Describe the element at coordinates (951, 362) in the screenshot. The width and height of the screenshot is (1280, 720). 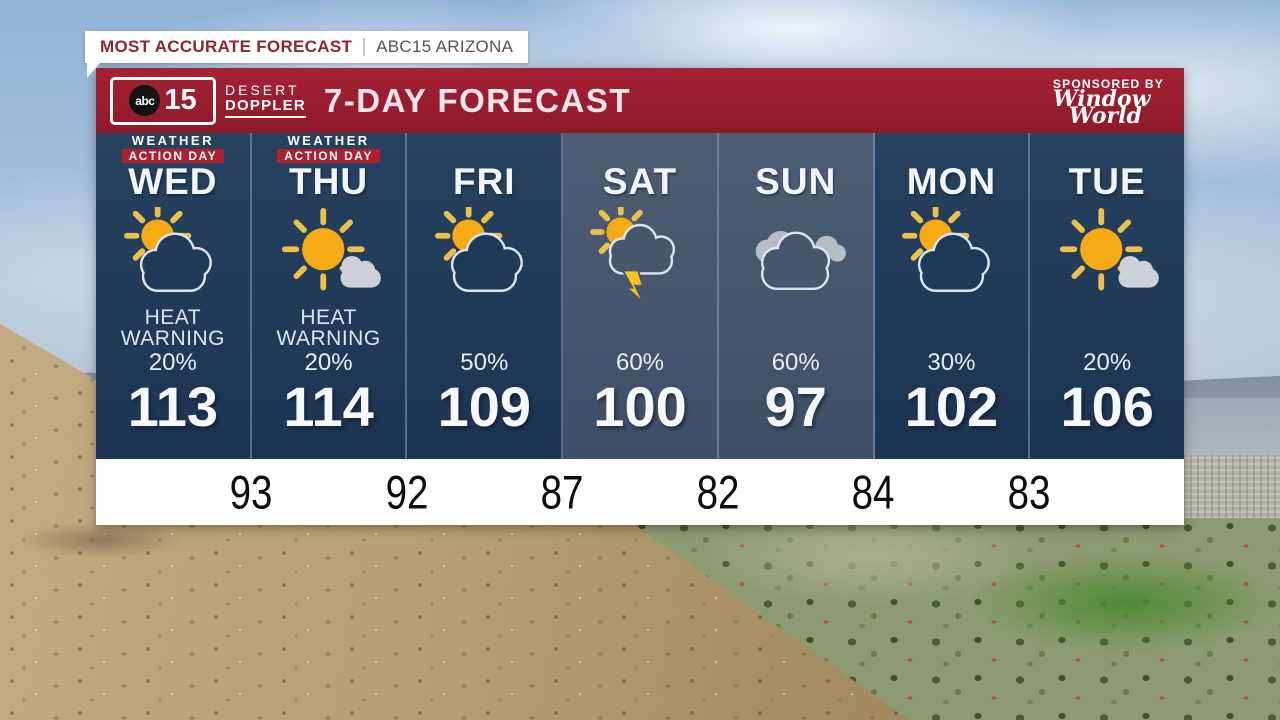
I see `precip-chance: 30%` at that location.